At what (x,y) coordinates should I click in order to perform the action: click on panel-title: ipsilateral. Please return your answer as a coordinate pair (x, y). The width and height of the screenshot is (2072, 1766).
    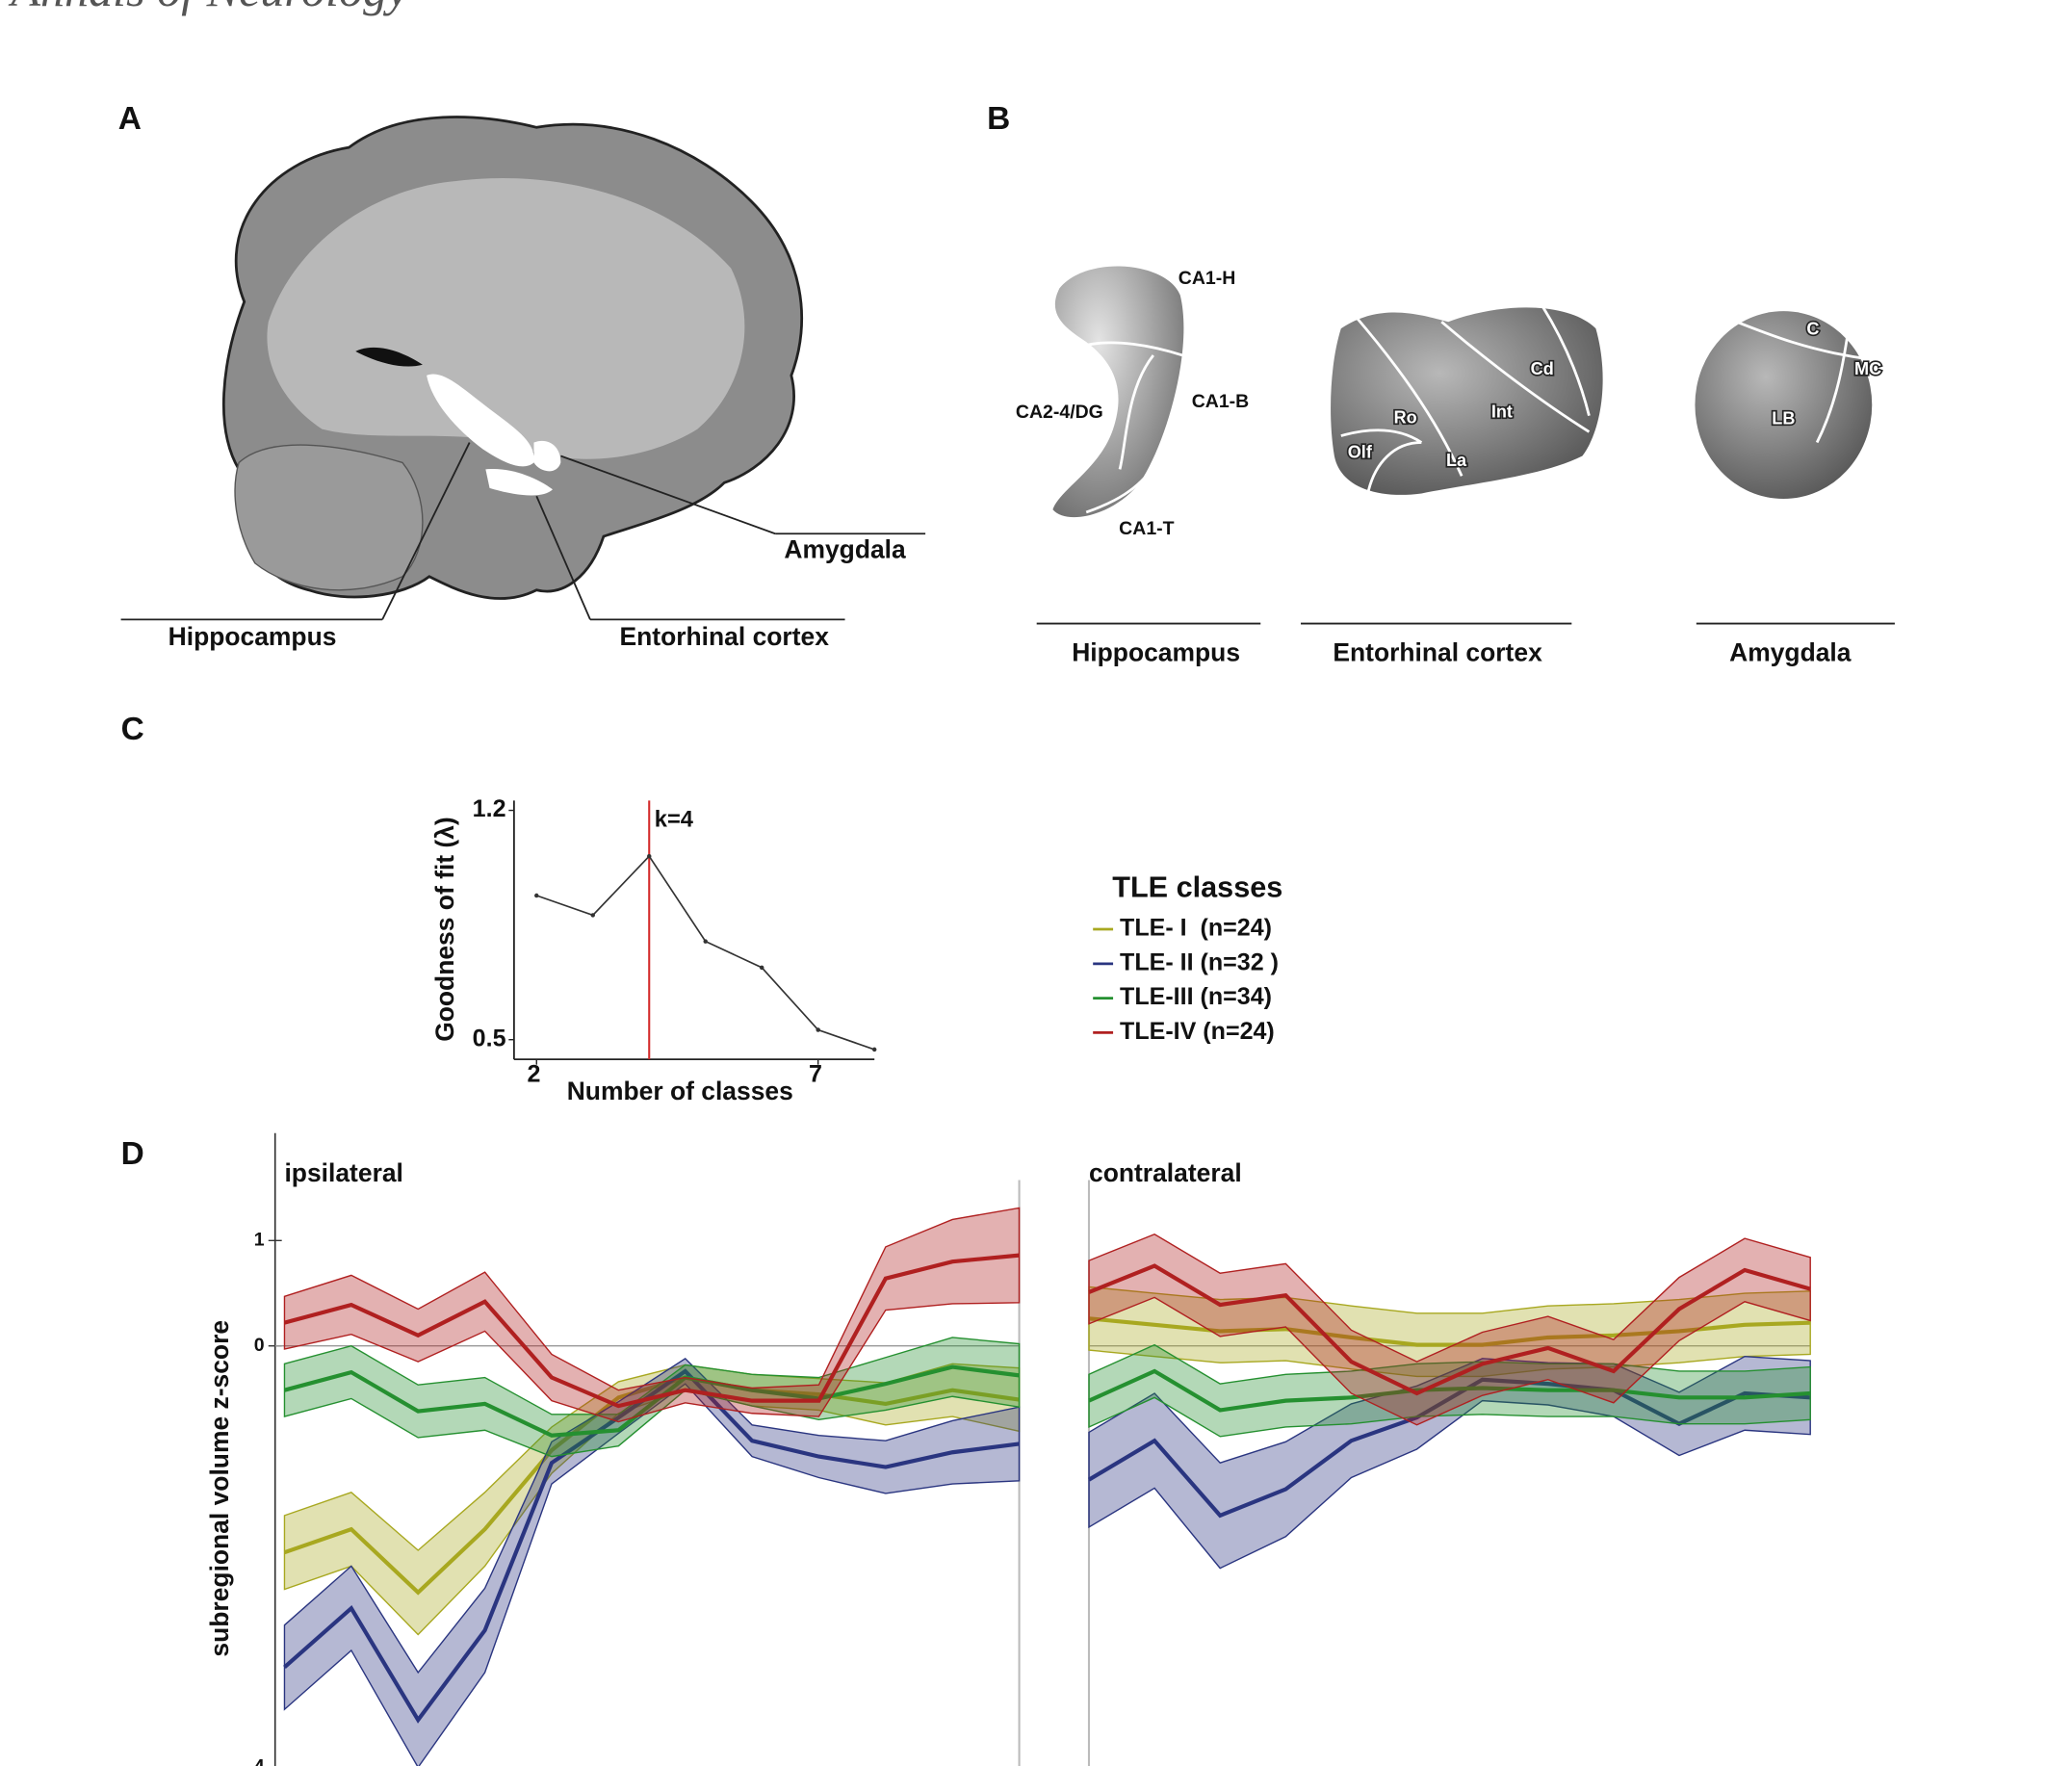
    Looking at the image, I should click on (343, 1172).